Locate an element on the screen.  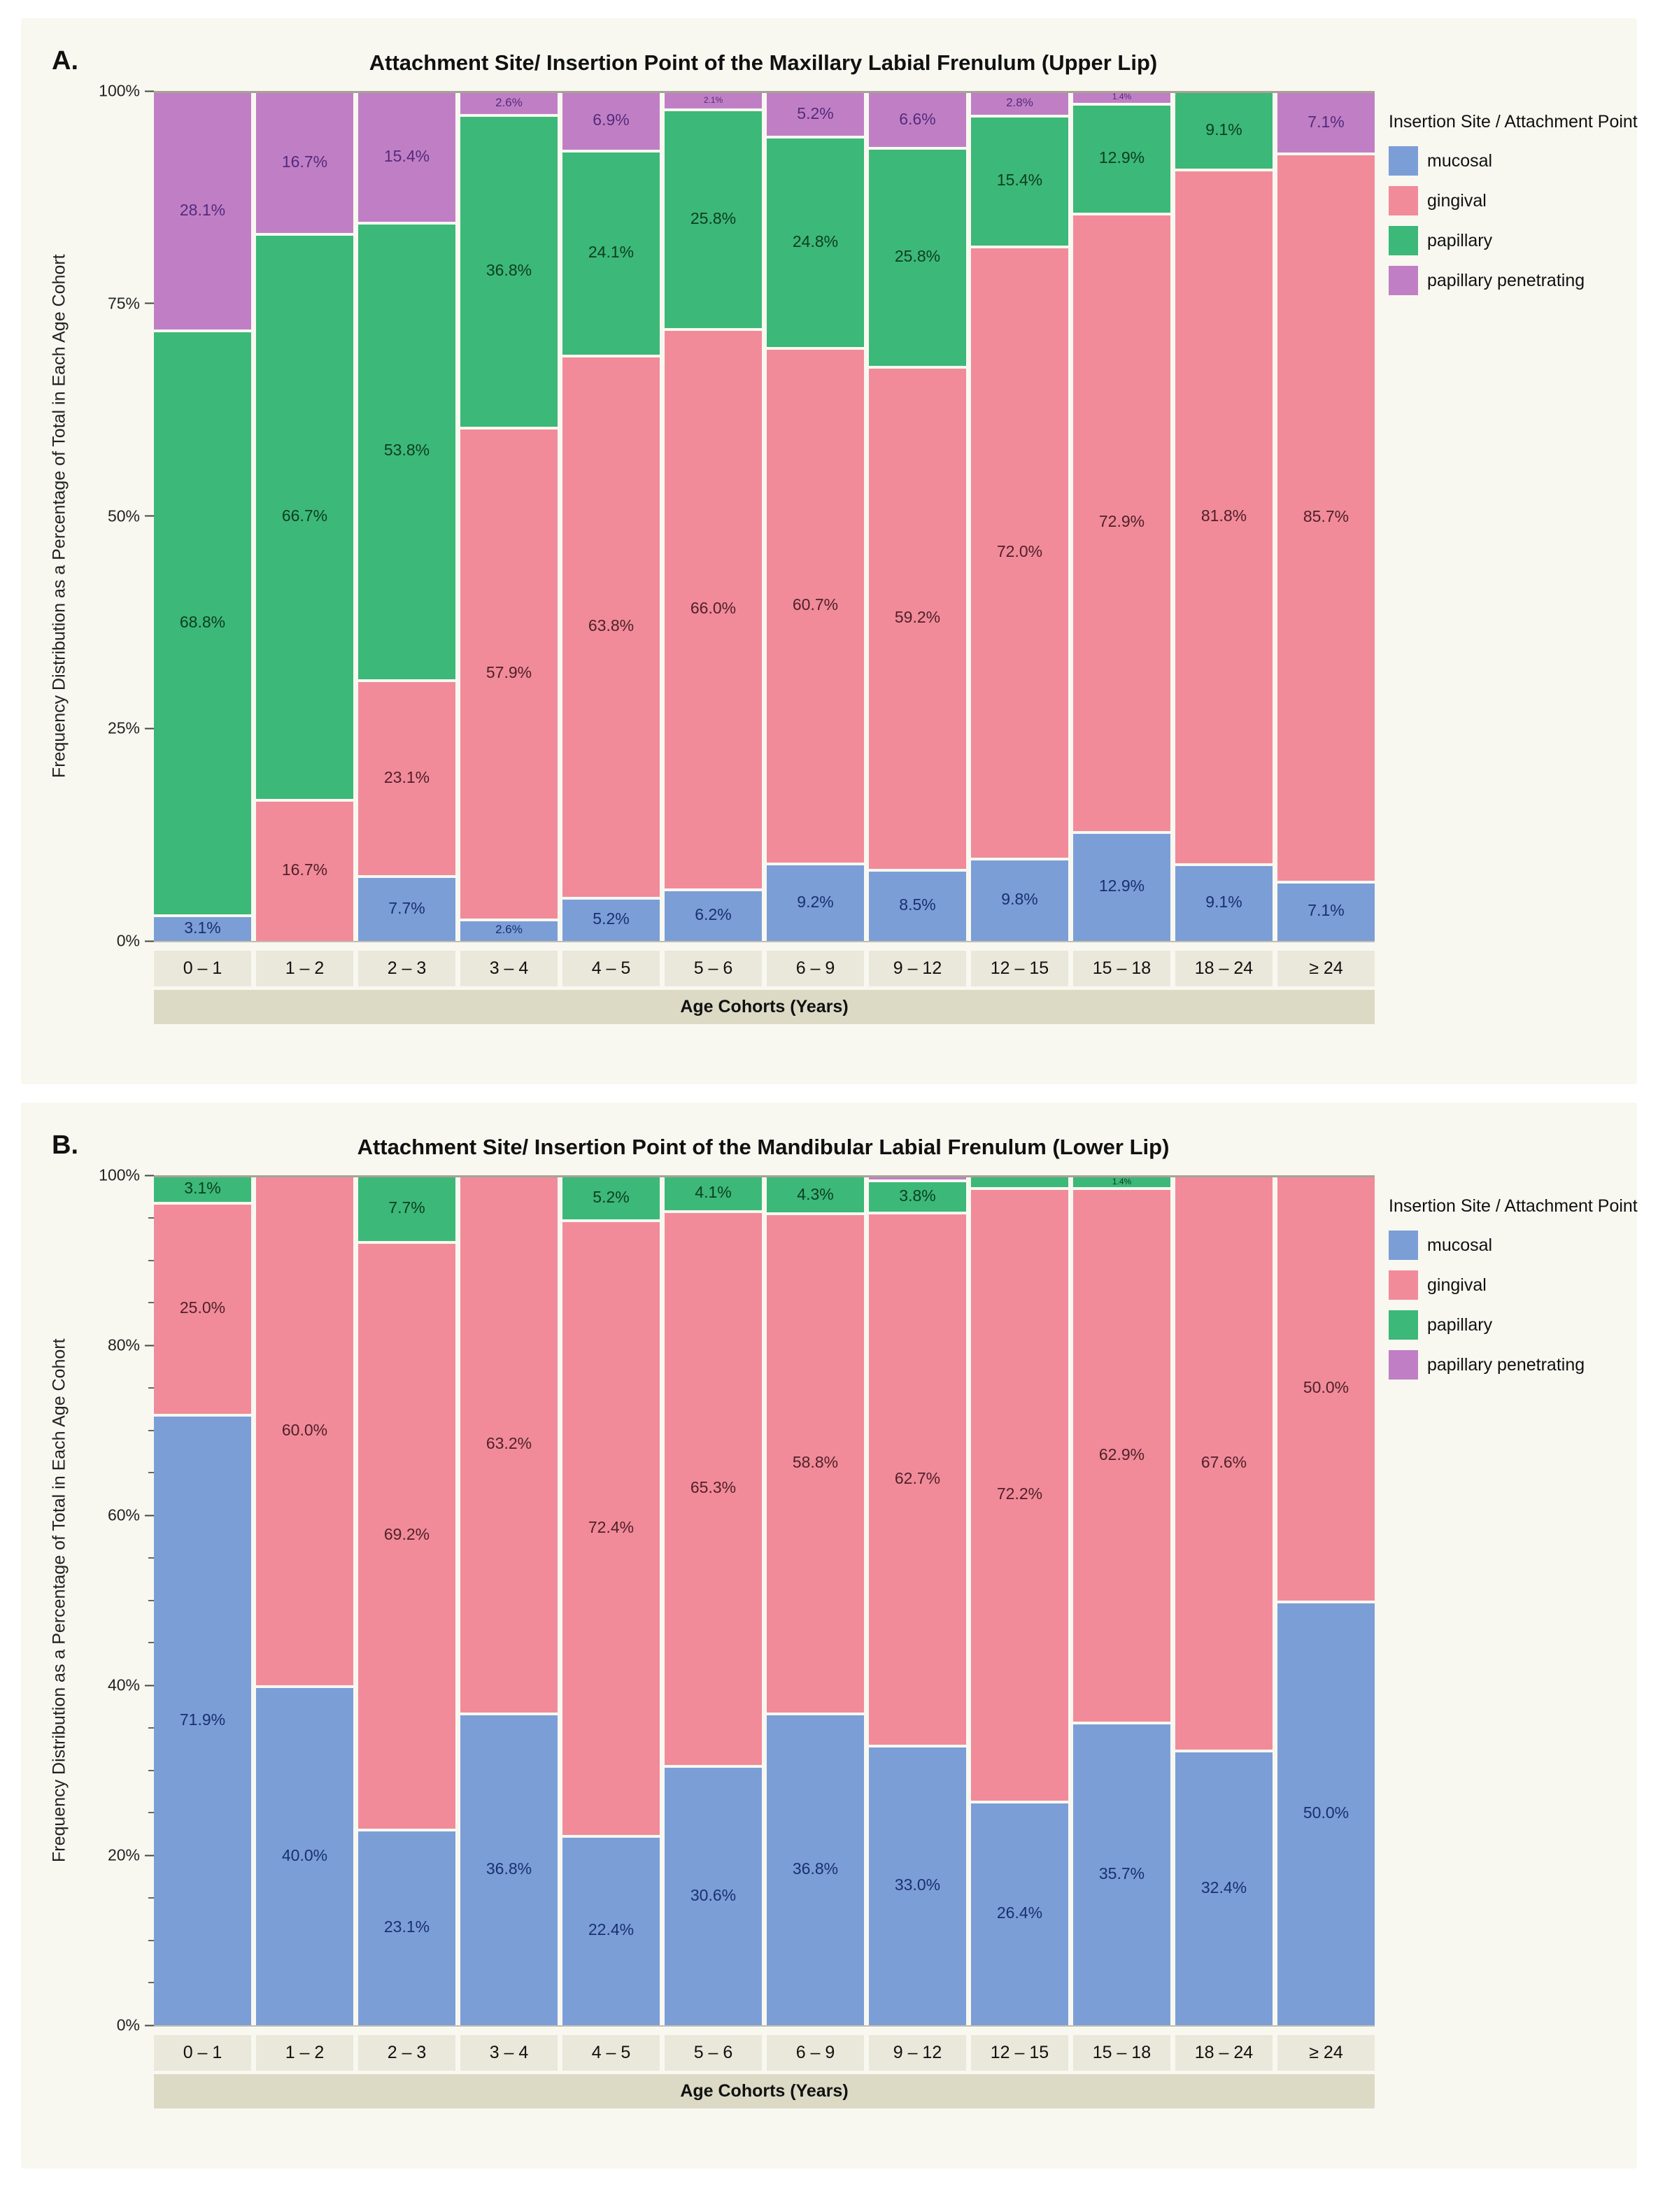
x-tick-label: 4 – 5 is located at coordinates (611, 2053).